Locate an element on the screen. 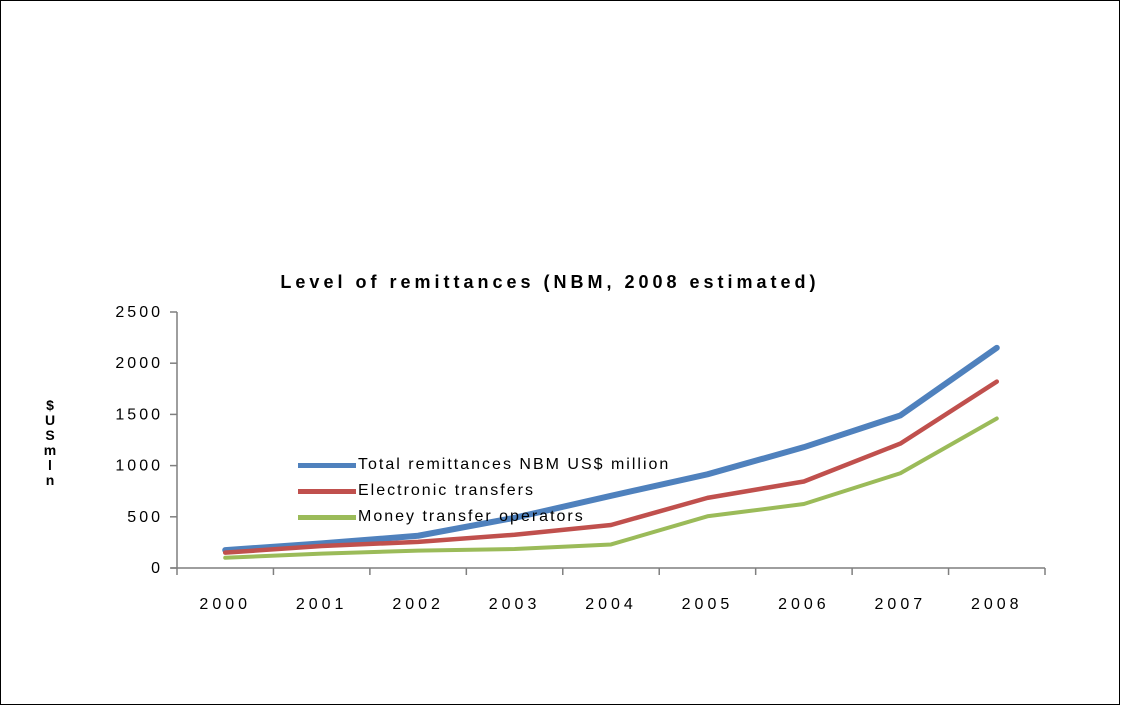  y-tick-label: 500 is located at coordinates (145, 517).